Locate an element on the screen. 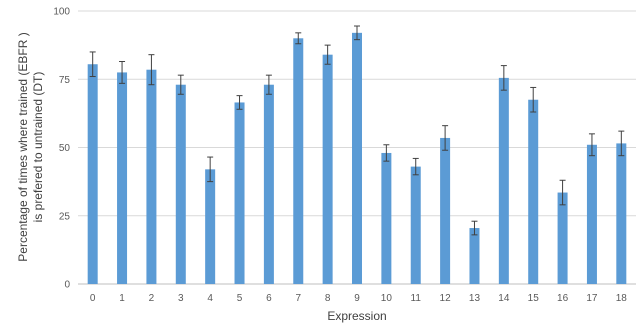 This screenshot has width=638, height=327. x-tick-label: 13 is located at coordinates (475, 298).